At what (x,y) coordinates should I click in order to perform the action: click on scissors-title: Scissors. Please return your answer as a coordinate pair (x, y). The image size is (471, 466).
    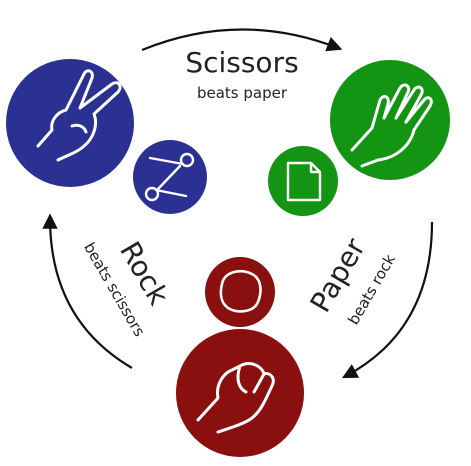
    Looking at the image, I should click on (241, 62).